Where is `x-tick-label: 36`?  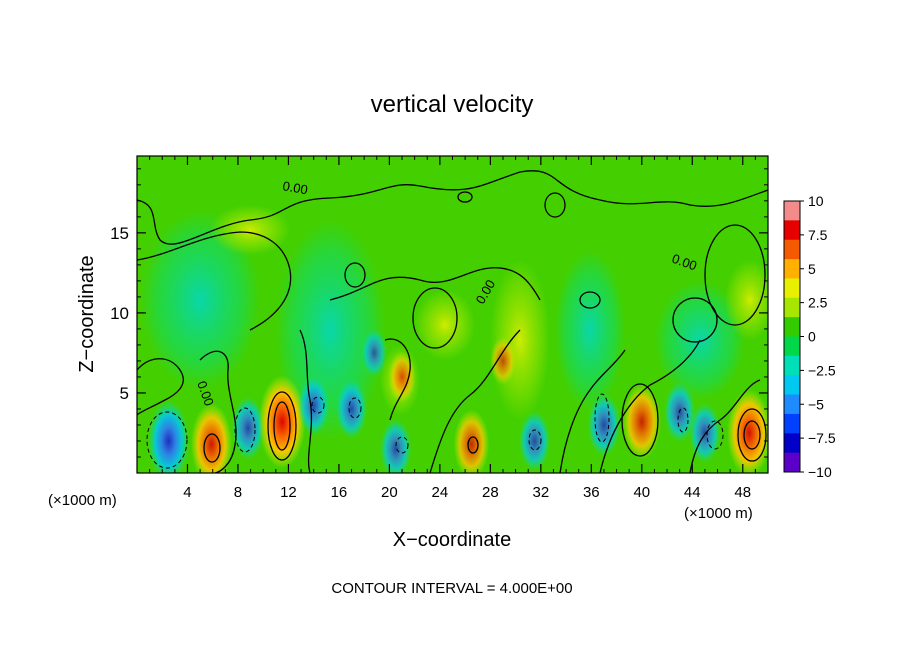 x-tick-label: 36 is located at coordinates (591, 492).